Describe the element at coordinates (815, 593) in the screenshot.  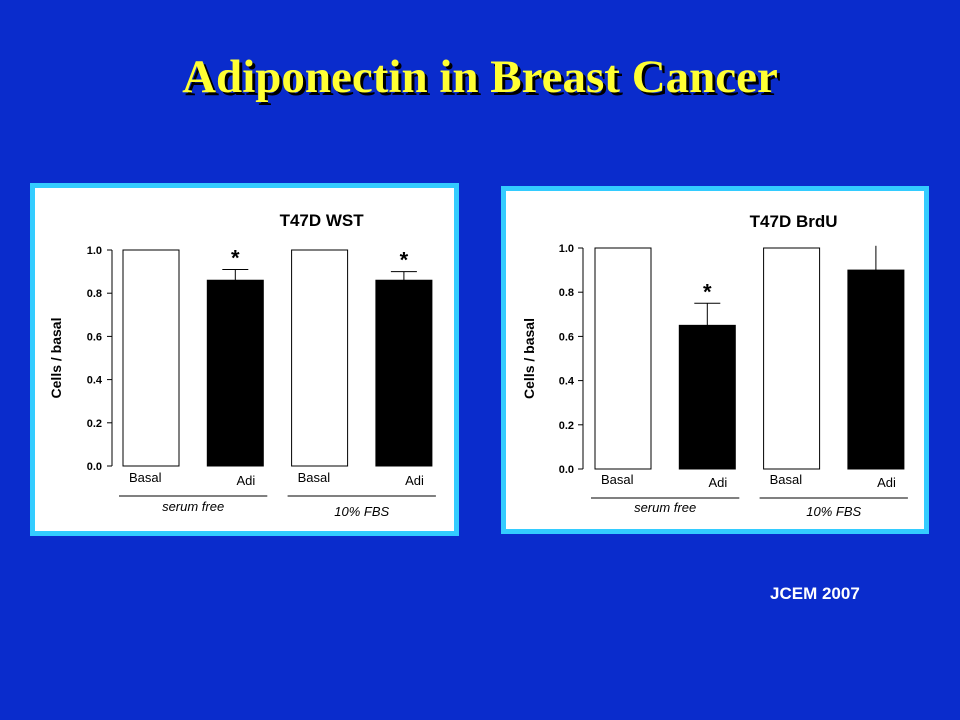
I see `citation: JCEM 2007` at that location.